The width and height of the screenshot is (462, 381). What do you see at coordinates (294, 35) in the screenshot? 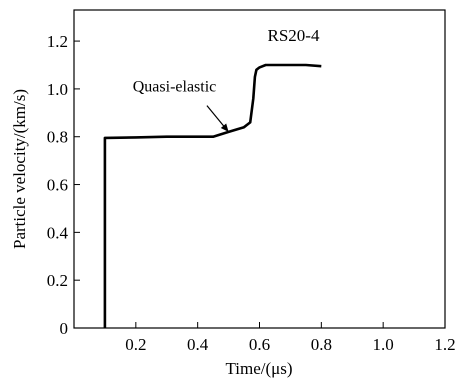
I see `series-label: RS20-4` at bounding box center [294, 35].